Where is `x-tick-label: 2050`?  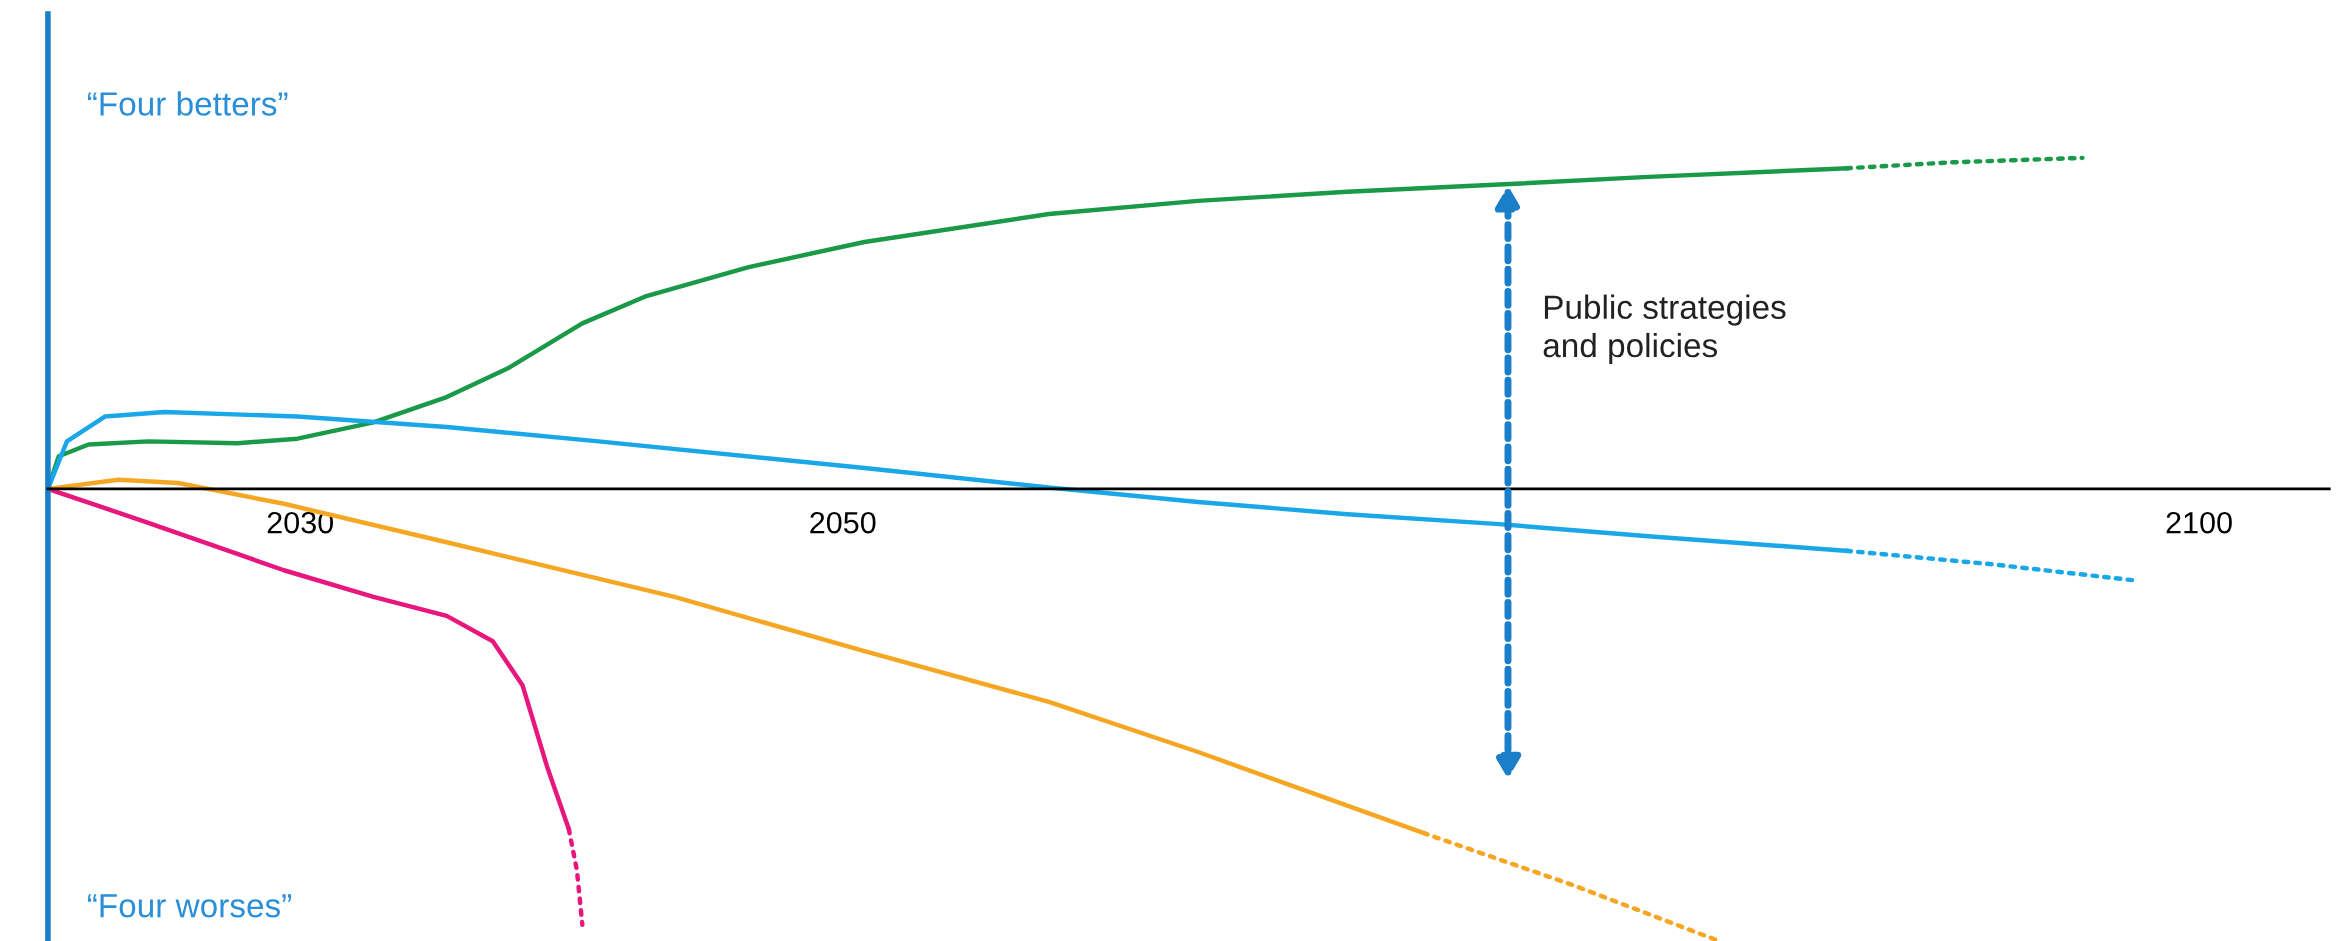 x-tick-label: 2050 is located at coordinates (843, 522).